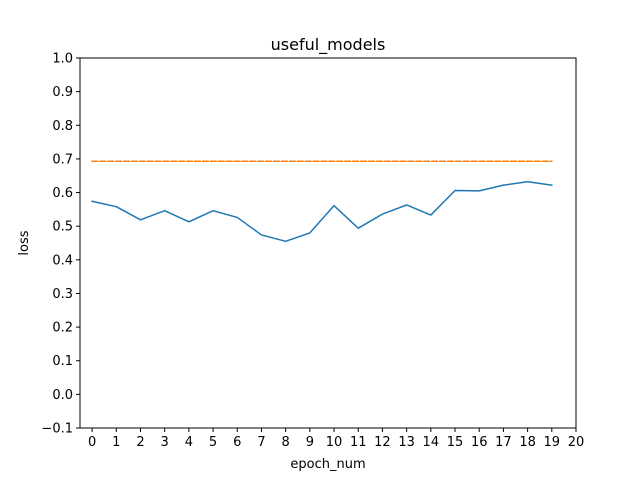  Describe the element at coordinates (62, 260) in the screenshot. I see `y-tick-label: 0.4` at that location.